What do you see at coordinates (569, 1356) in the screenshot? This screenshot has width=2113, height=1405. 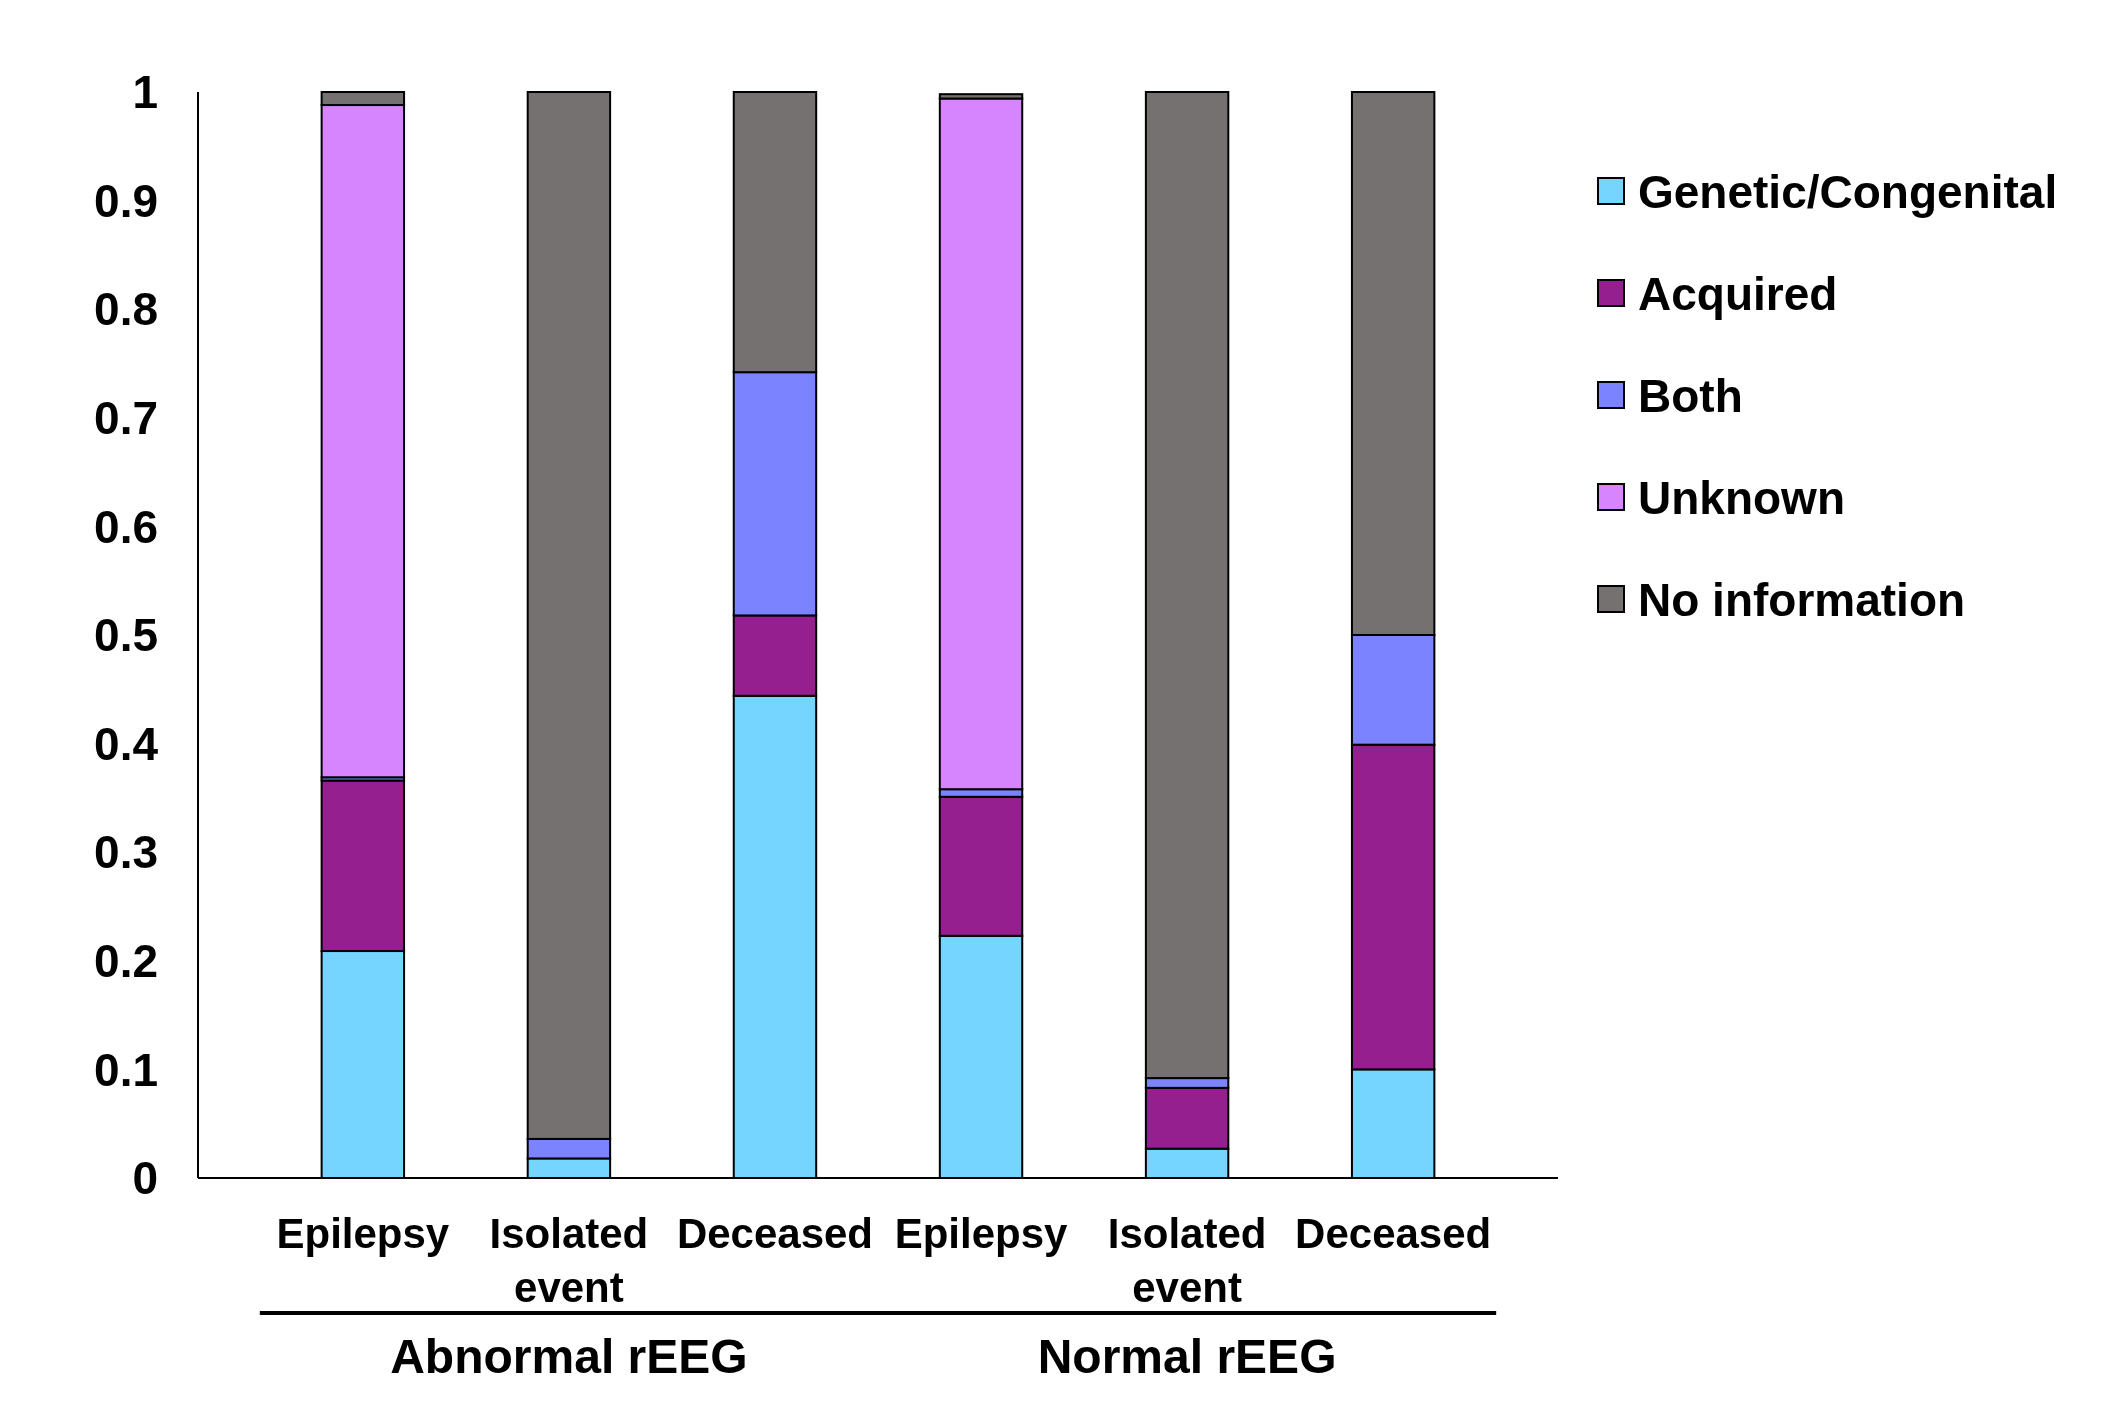 I see `text: Abnormal rEEG` at bounding box center [569, 1356].